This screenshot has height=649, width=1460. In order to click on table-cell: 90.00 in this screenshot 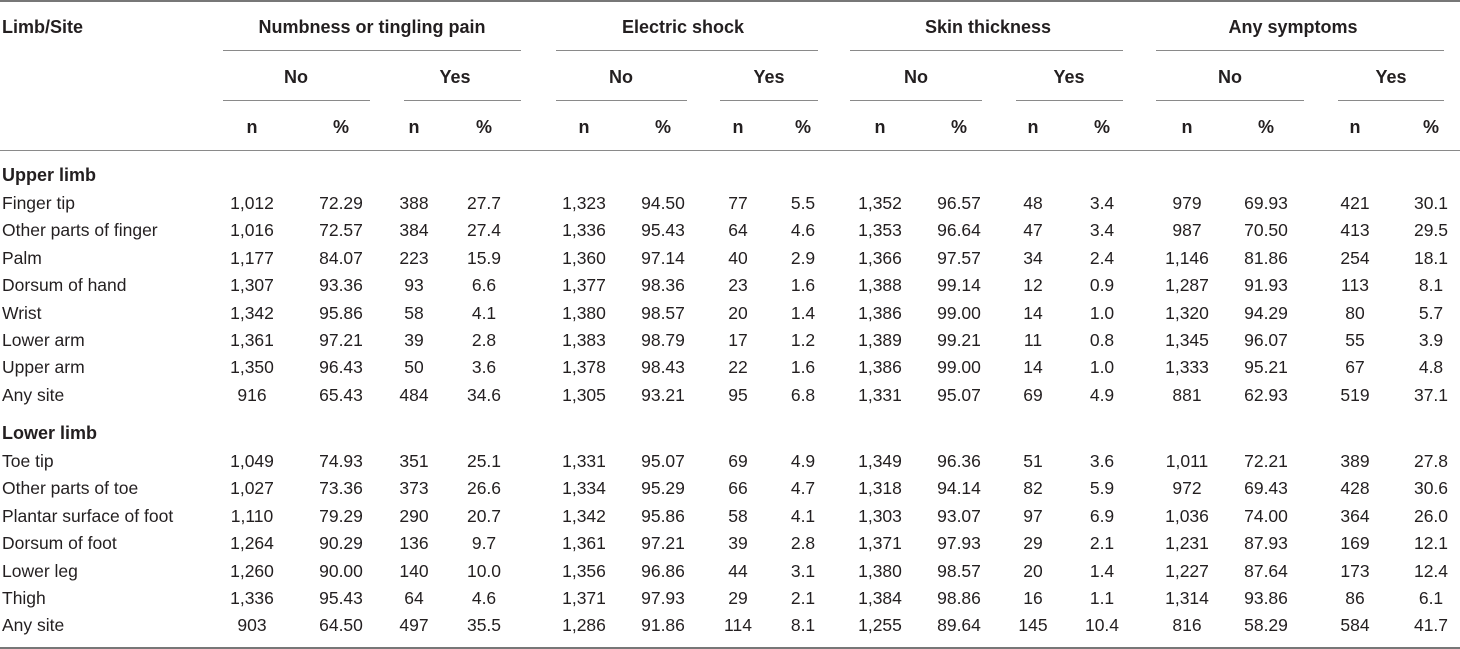, I will do `click(341, 570)`.